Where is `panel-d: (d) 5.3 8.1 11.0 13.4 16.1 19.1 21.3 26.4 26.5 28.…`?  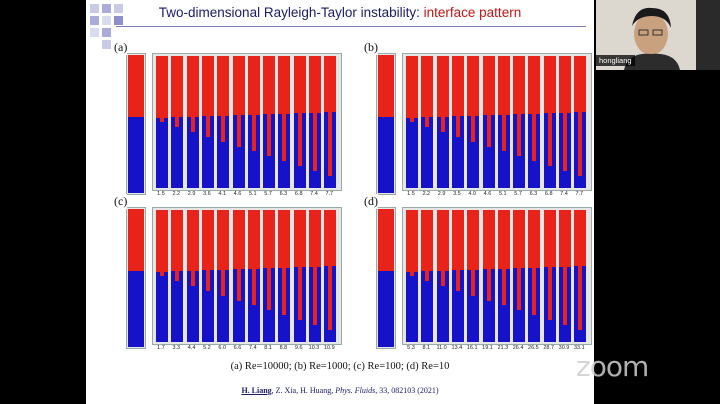 panel-d: (d) 5.3 8.1 11.0 13.4 16.1 19.1 21.3 26.4 26.5 28.… is located at coordinates (479, 274).